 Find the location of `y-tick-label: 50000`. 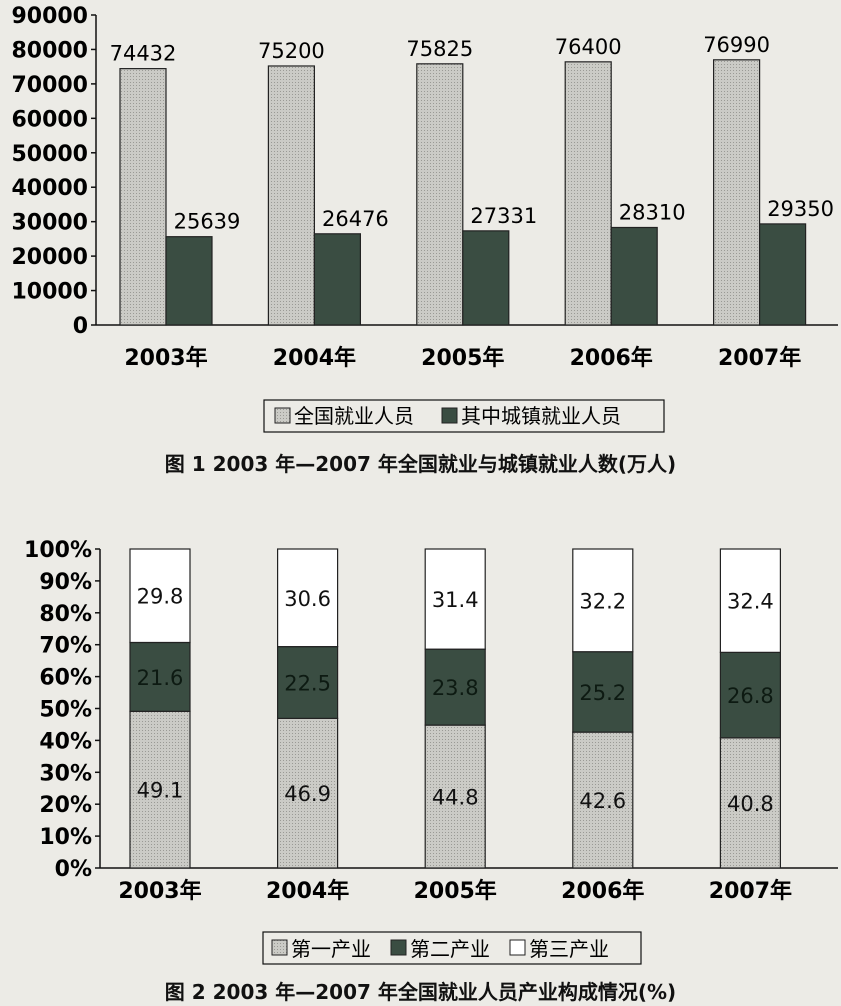

y-tick-label: 50000 is located at coordinates (49, 154).